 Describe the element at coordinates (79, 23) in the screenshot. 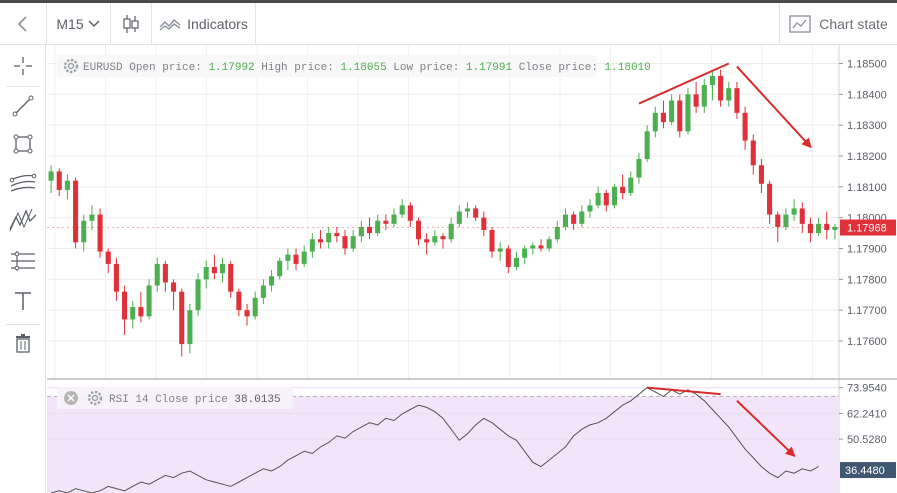

I see `timeframe-select: M15` at that location.